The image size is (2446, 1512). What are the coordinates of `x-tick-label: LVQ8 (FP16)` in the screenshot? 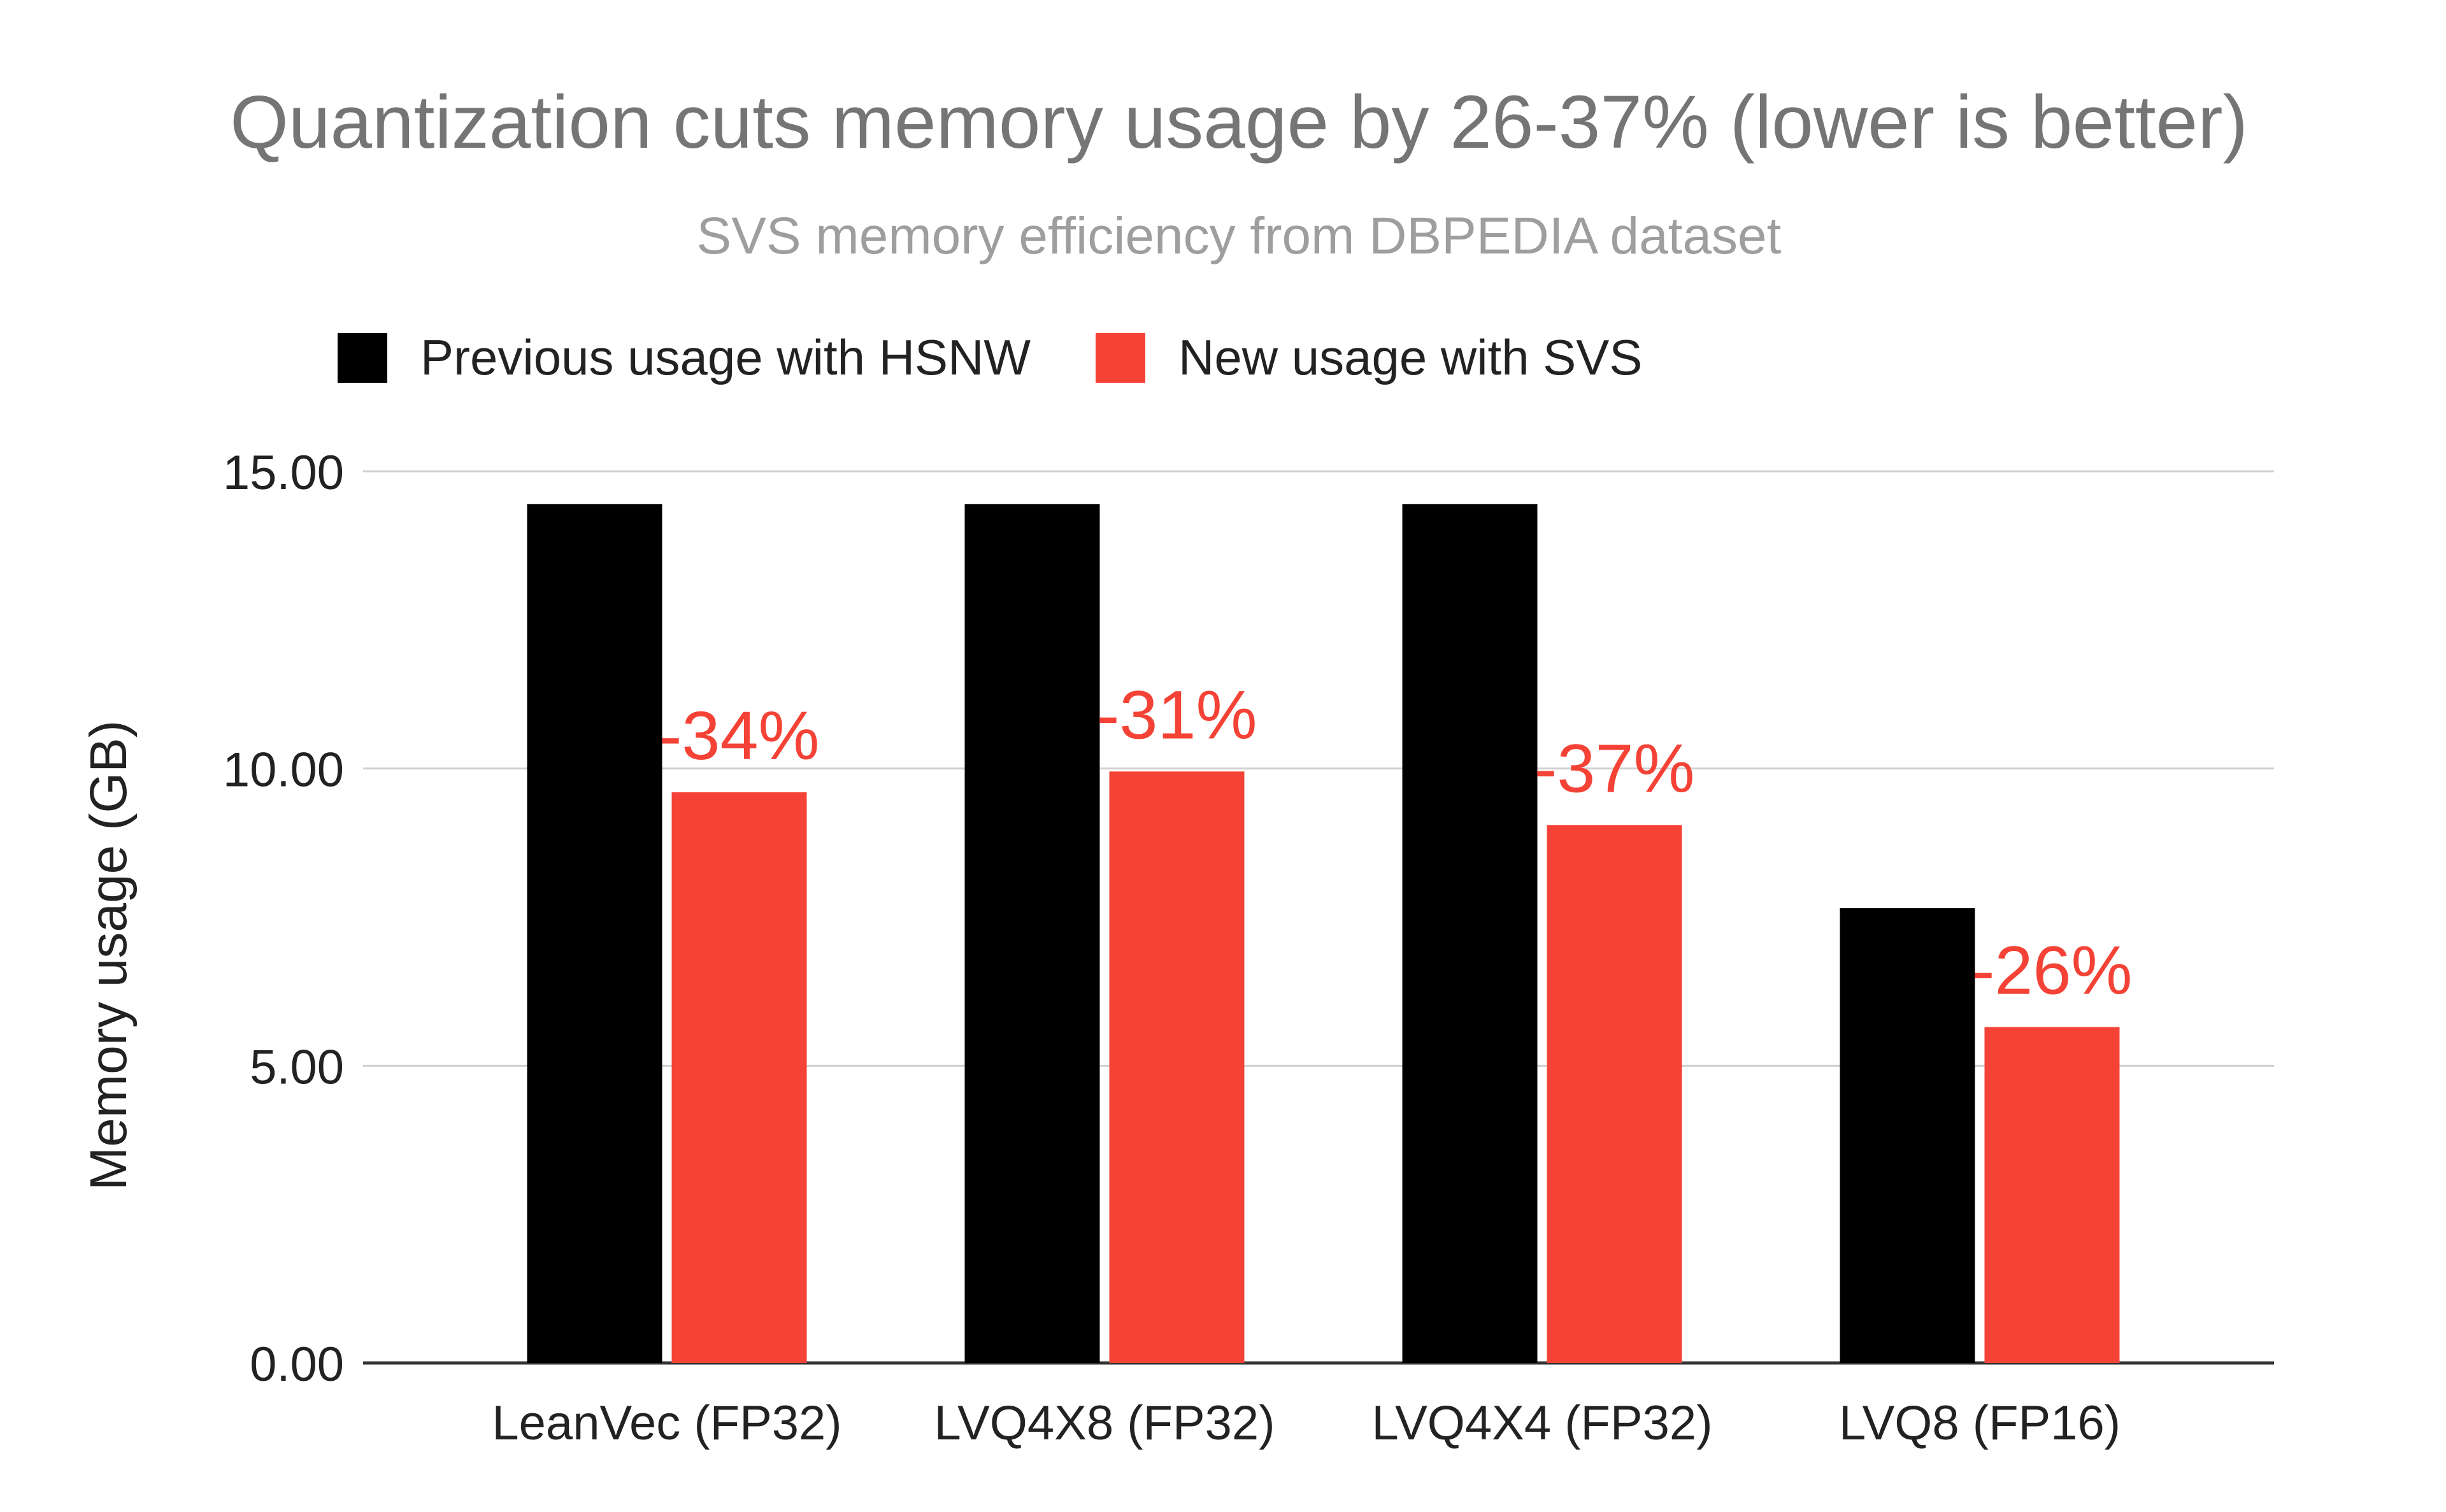 It's located at (1980, 1423).